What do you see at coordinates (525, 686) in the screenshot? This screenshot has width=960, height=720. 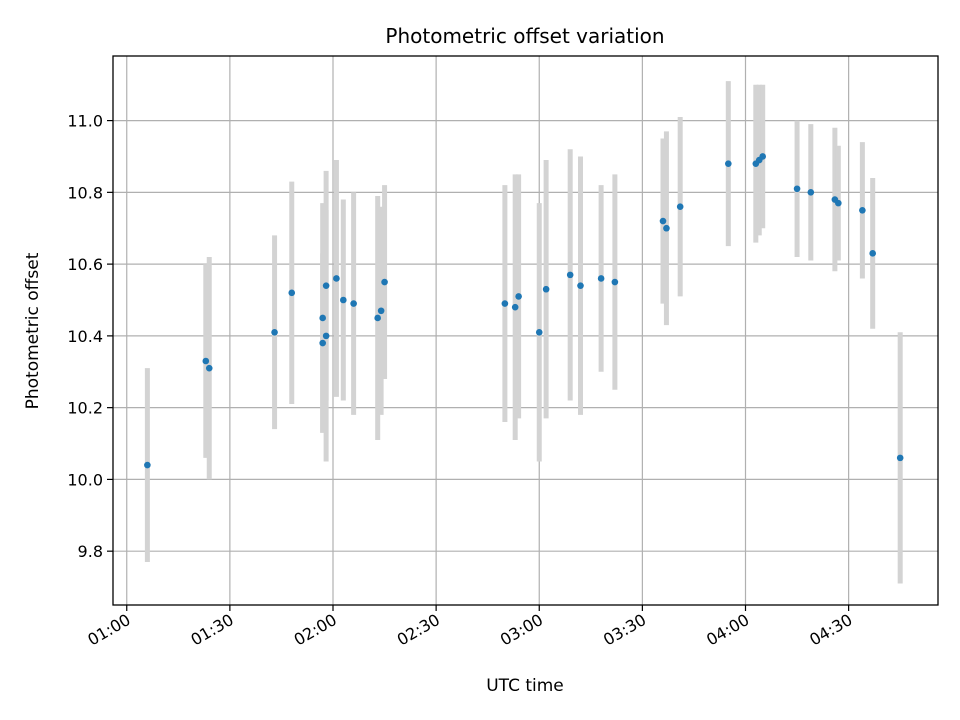 I see `x-axis-label: UTC time` at bounding box center [525, 686].